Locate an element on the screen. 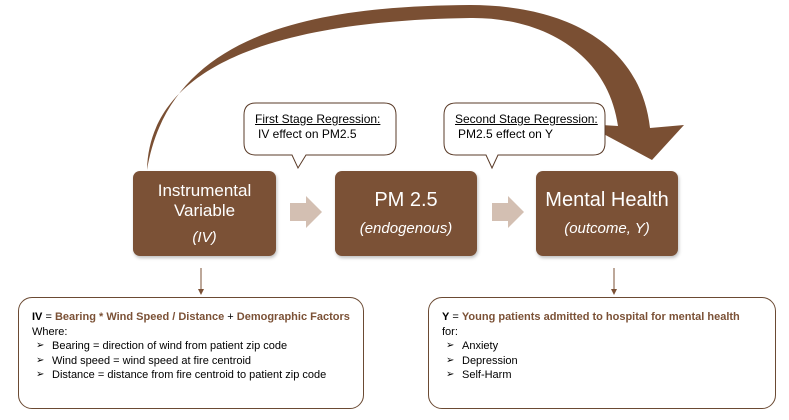 The height and width of the screenshot is (420, 789). y-definition-list: ➢ Anxiety ➢ Depression ➢ Self-Harm is located at coordinates (602, 361).